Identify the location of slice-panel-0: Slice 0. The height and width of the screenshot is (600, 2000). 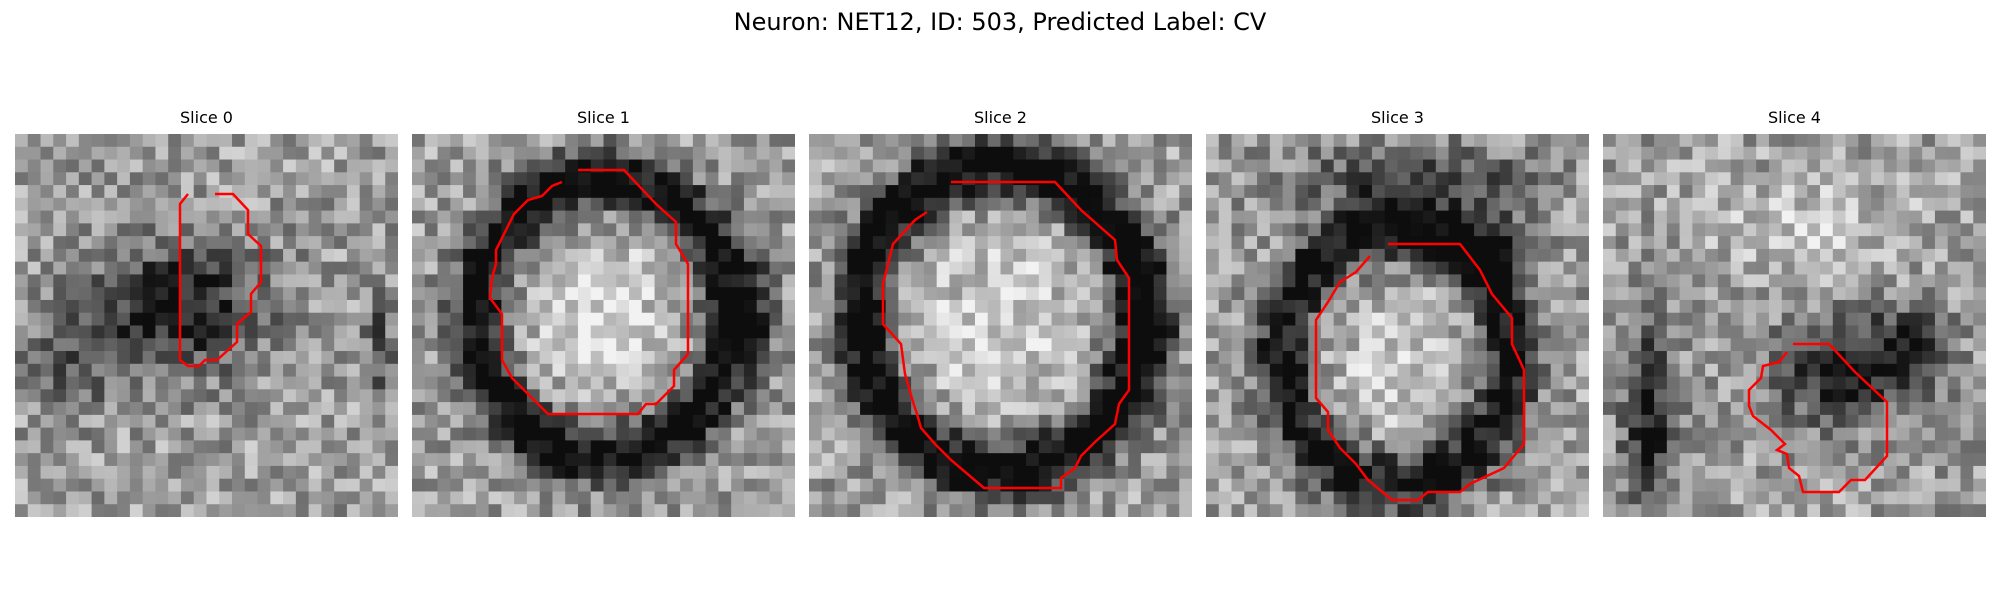
(206, 312).